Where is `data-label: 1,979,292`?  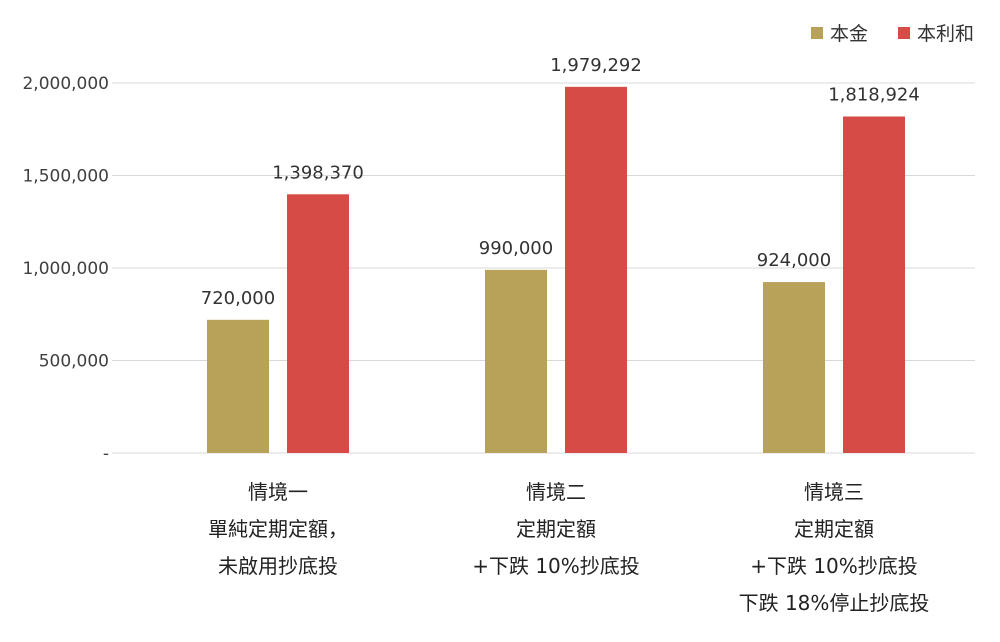
data-label: 1,979,292 is located at coordinates (596, 65).